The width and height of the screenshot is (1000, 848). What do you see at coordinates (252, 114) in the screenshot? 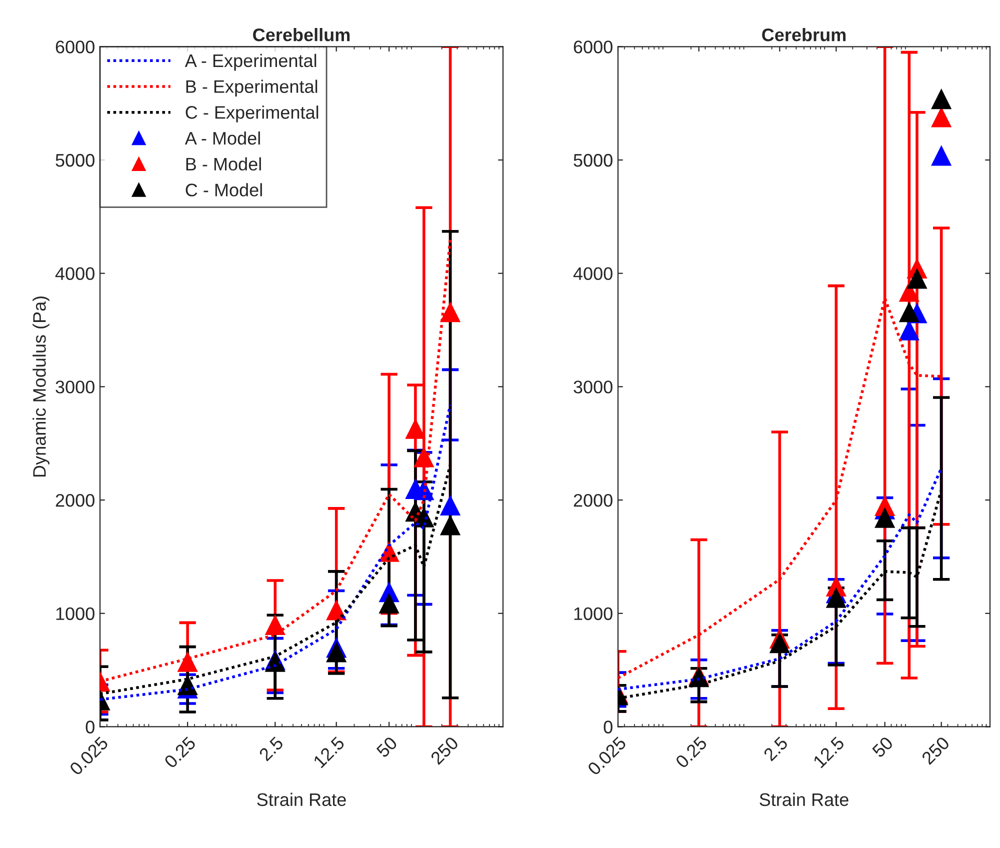
I see `legend-label: C - Experimental` at bounding box center [252, 114].